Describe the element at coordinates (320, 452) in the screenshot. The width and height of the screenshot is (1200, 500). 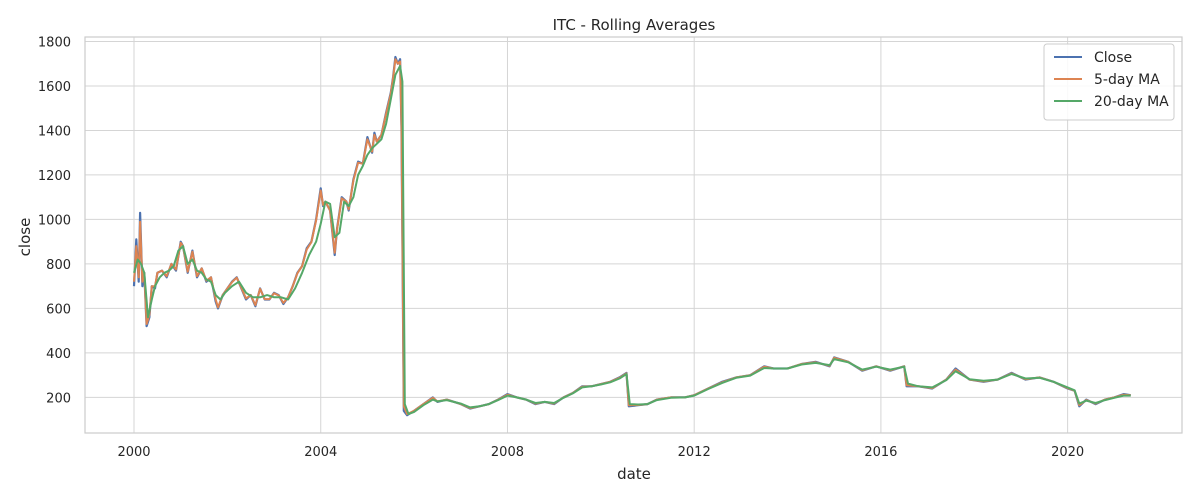
I see `x-tick-label: 2004` at that location.